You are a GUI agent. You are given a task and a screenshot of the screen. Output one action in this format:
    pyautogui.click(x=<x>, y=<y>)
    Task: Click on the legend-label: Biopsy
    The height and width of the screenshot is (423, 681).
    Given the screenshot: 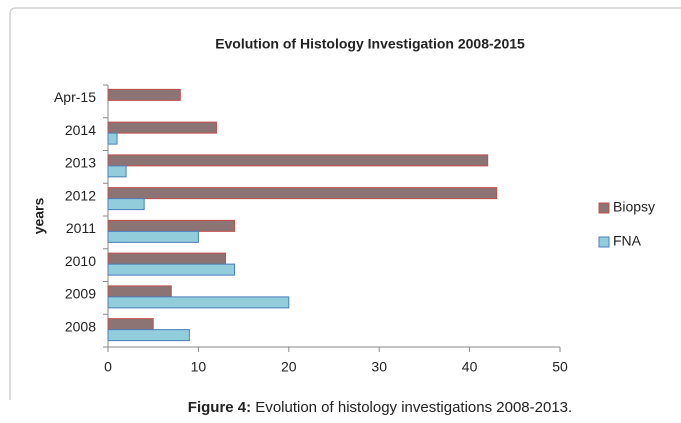 What is the action you would take?
    pyautogui.click(x=634, y=207)
    